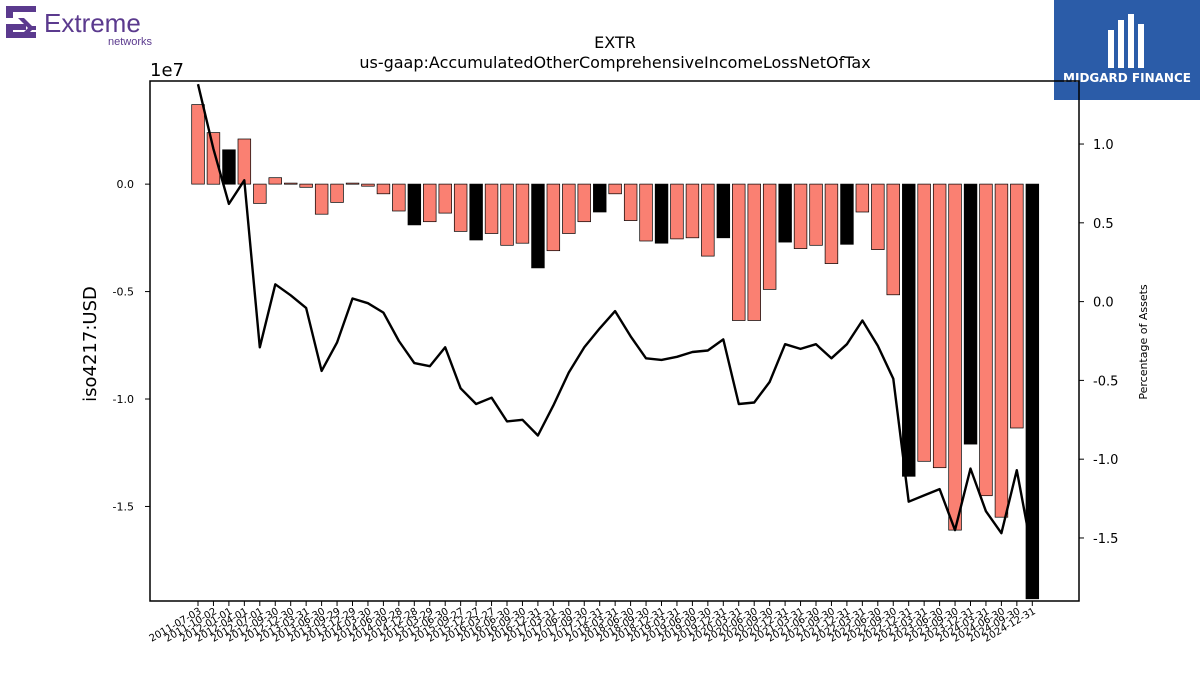 The image size is (1200, 675). What do you see at coordinates (126, 184) in the screenshot?
I see `y-tick-label: 0.0` at bounding box center [126, 184].